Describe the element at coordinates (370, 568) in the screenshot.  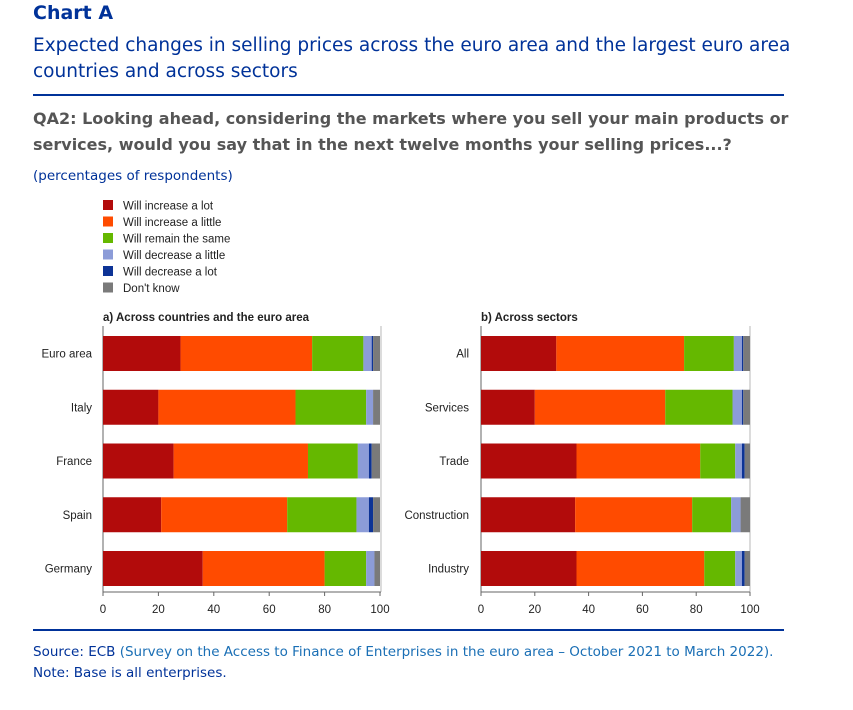
I see `panel-a-bar-germany-will-decrease-a-little` at that location.